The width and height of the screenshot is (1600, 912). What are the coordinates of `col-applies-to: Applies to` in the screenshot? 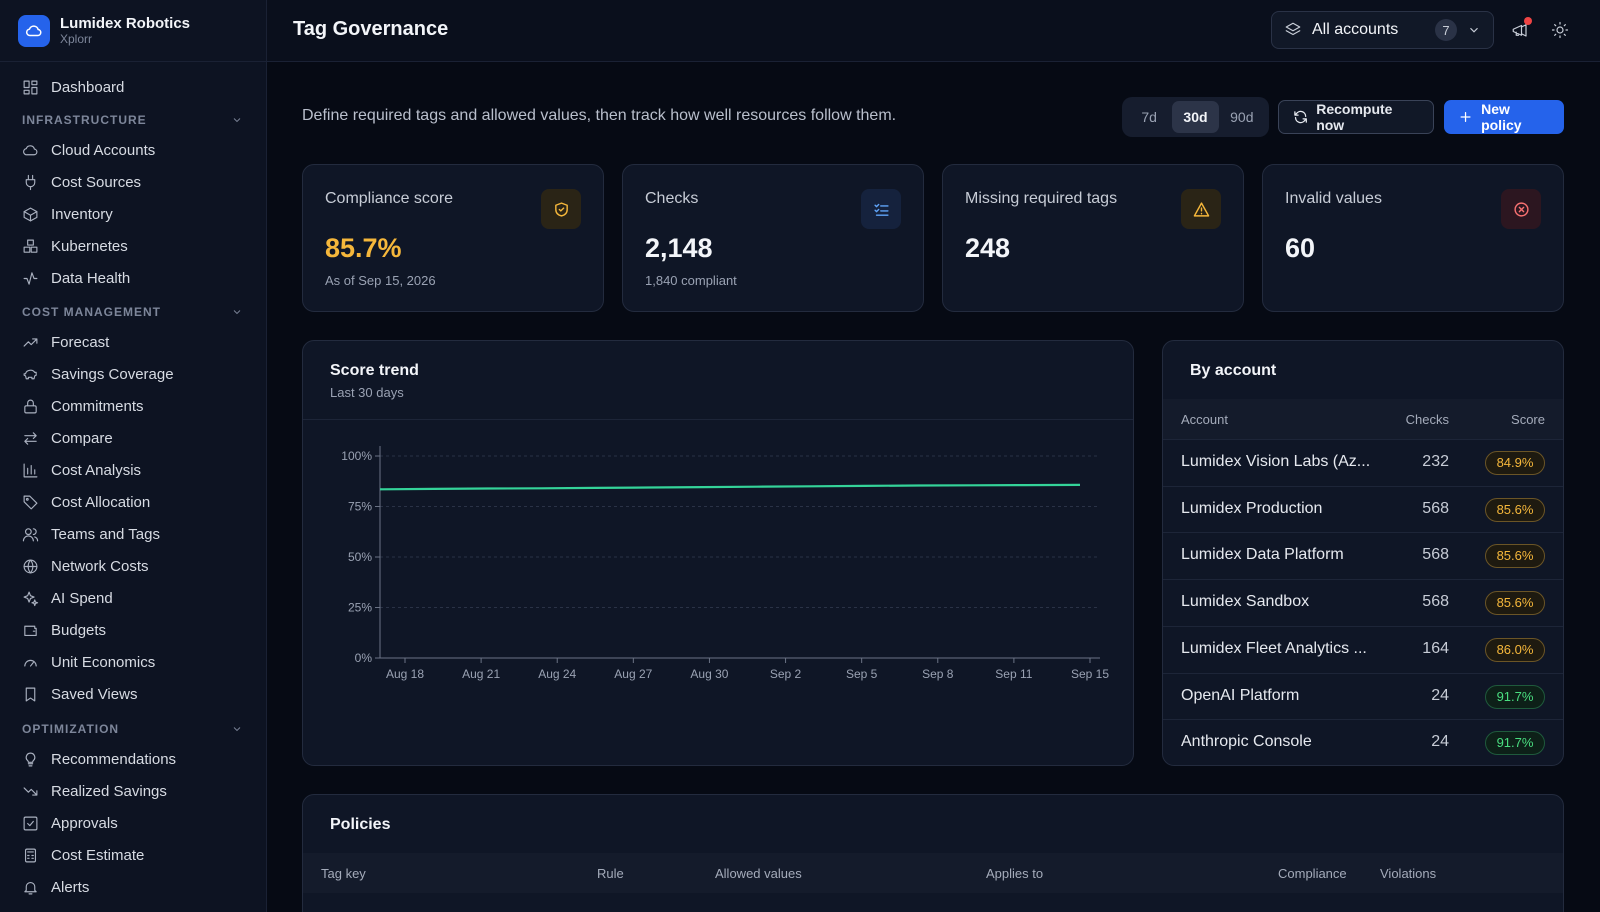 It's located at (1015, 873).